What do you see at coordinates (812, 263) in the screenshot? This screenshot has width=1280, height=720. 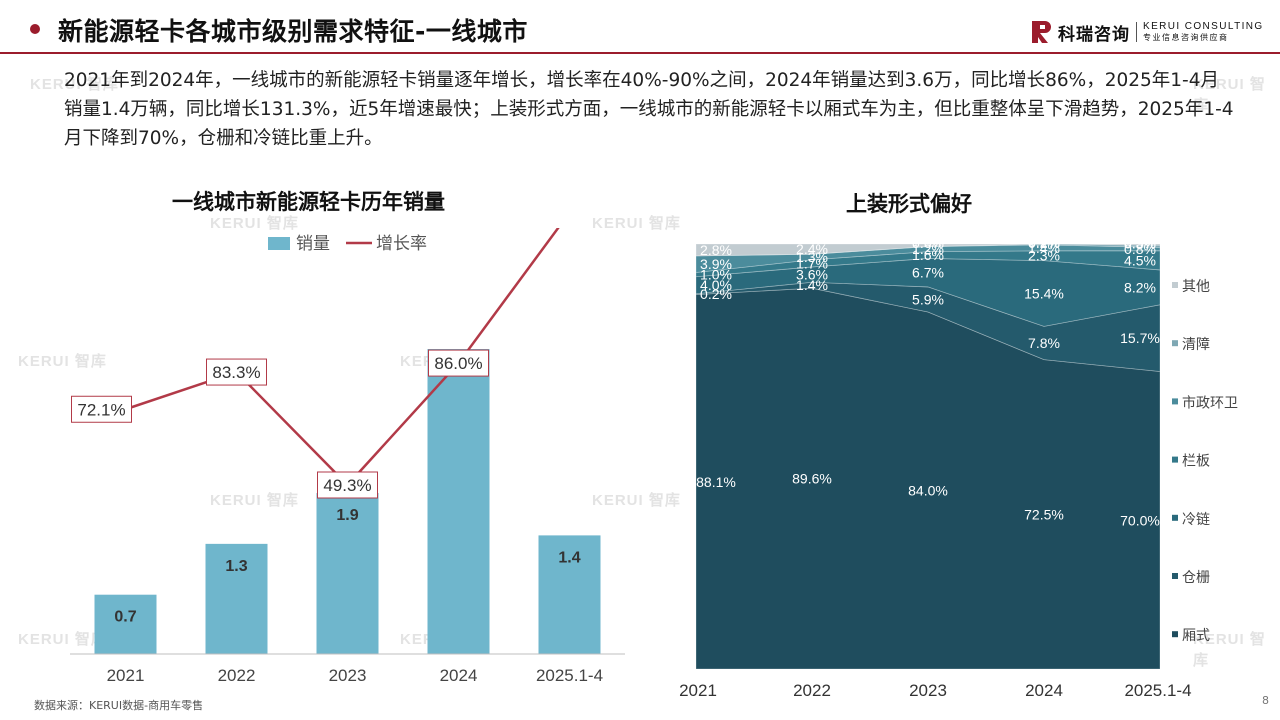 I see `area-data-label: 1.7%` at bounding box center [812, 263].